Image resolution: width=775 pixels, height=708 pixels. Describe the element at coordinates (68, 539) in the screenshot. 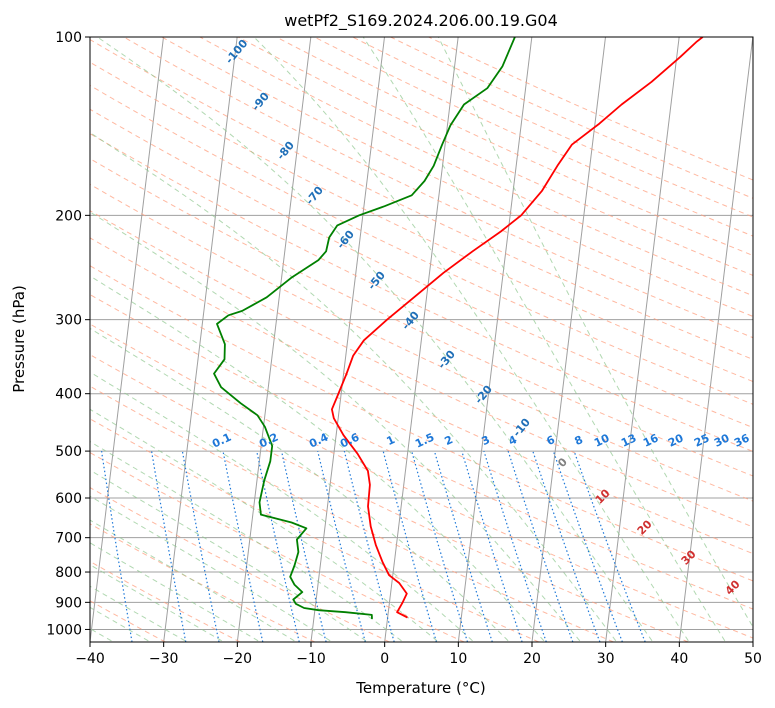

I see `y-tick-label: 700` at that location.